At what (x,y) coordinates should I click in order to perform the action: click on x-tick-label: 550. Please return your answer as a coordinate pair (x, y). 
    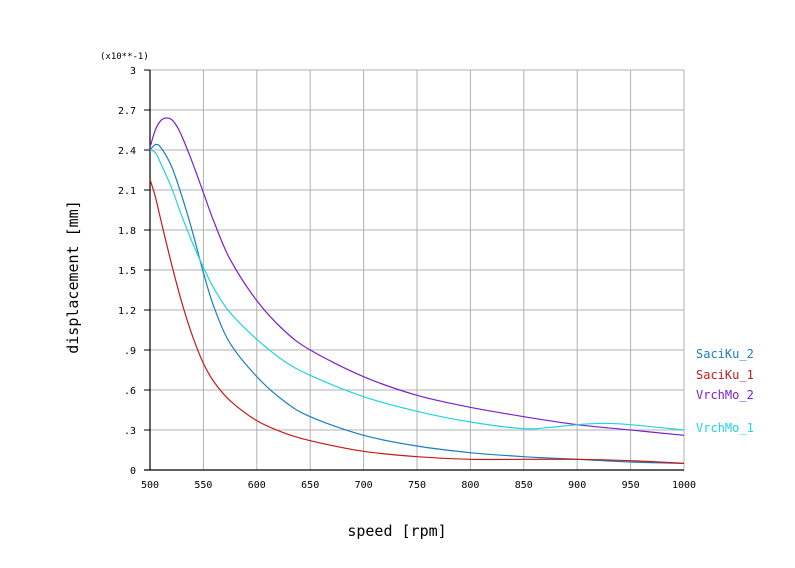
    Looking at the image, I should click on (203, 485).